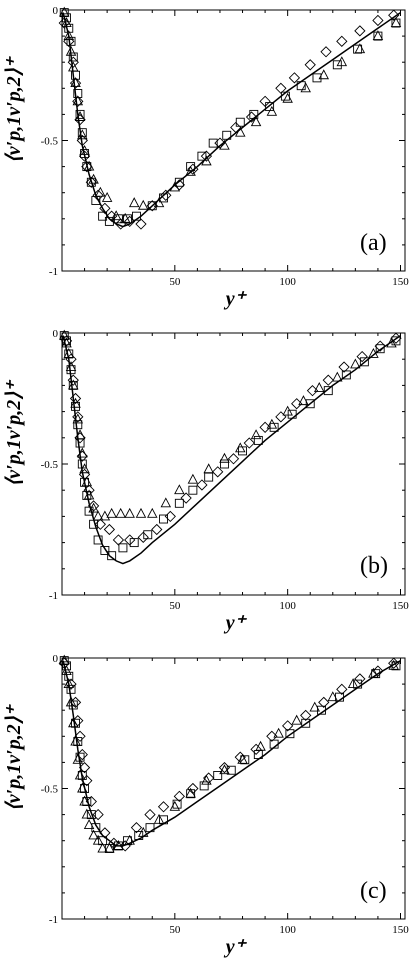  I want to click on x-axis-label: y⁺, so click(236, 299).